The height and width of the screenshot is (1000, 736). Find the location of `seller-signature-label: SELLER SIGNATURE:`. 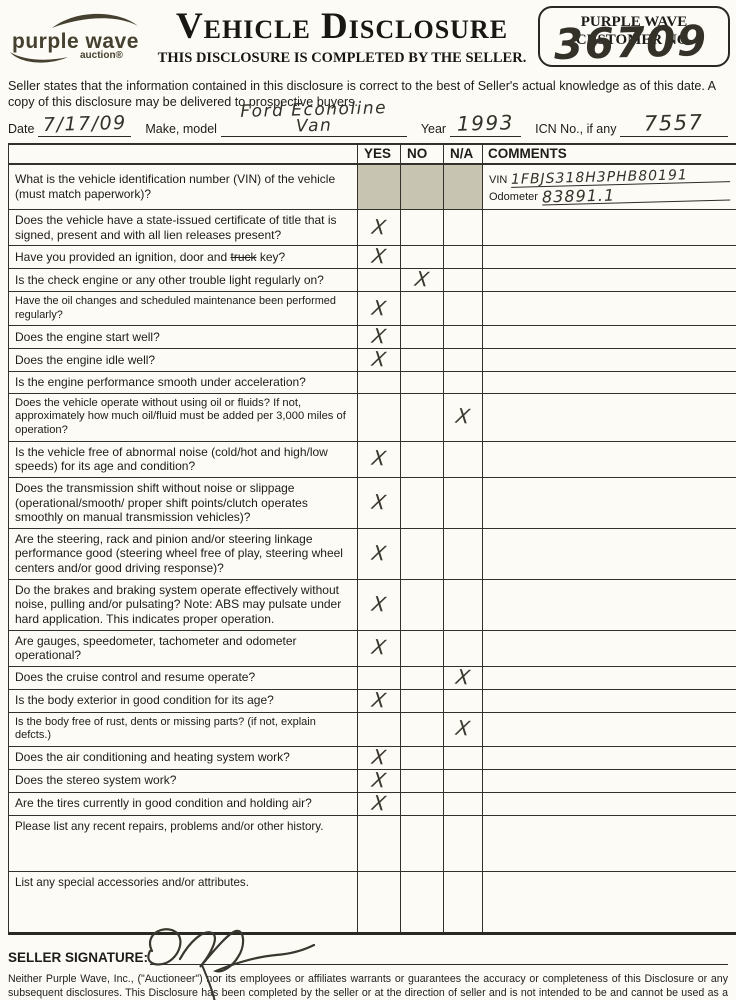

seller-signature-label: SELLER SIGNATURE: is located at coordinates (78, 957).